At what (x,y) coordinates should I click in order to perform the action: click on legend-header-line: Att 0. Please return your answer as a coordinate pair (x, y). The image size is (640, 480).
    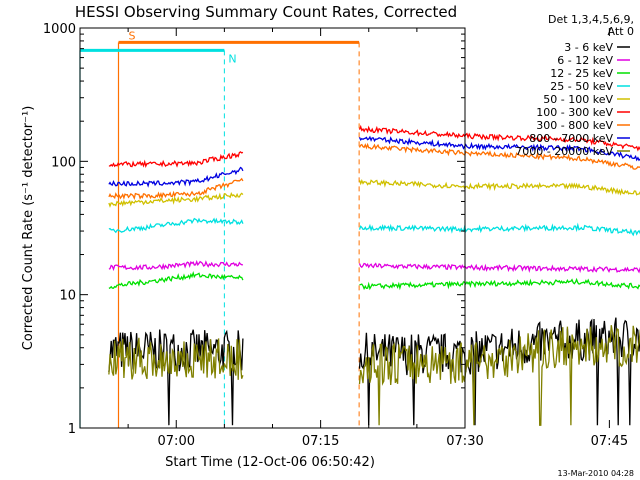
    Looking at the image, I should click on (621, 31).